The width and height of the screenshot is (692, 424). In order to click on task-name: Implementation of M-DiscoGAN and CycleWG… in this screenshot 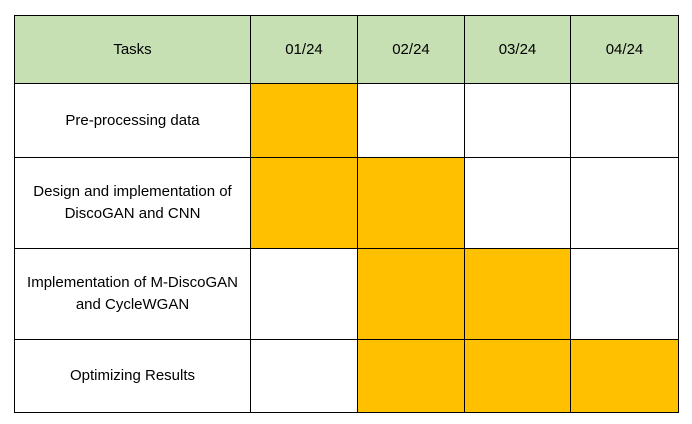, I will do `click(132, 294)`.